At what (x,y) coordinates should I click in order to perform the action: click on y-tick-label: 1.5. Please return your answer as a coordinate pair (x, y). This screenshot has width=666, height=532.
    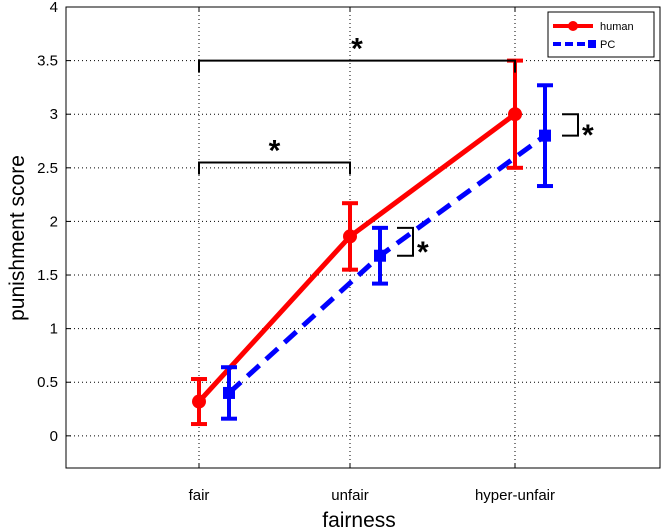
    Looking at the image, I should click on (47, 275).